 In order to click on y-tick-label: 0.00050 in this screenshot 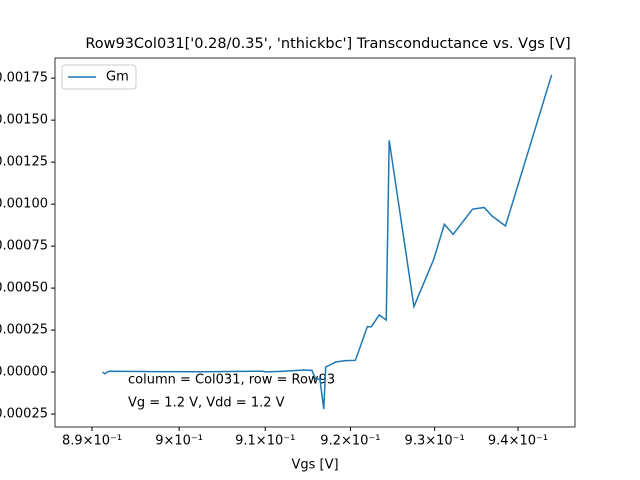, I will do `click(24, 288)`.